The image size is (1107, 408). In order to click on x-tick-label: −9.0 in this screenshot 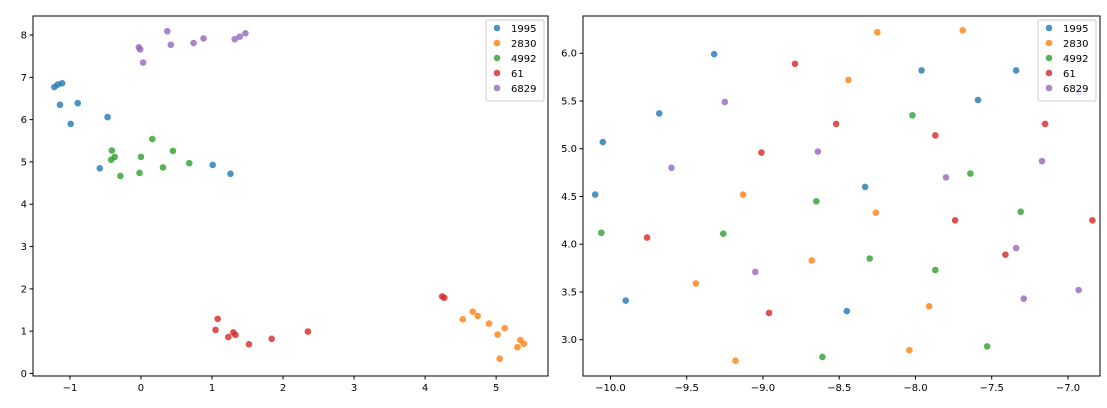, I will do `click(763, 388)`.